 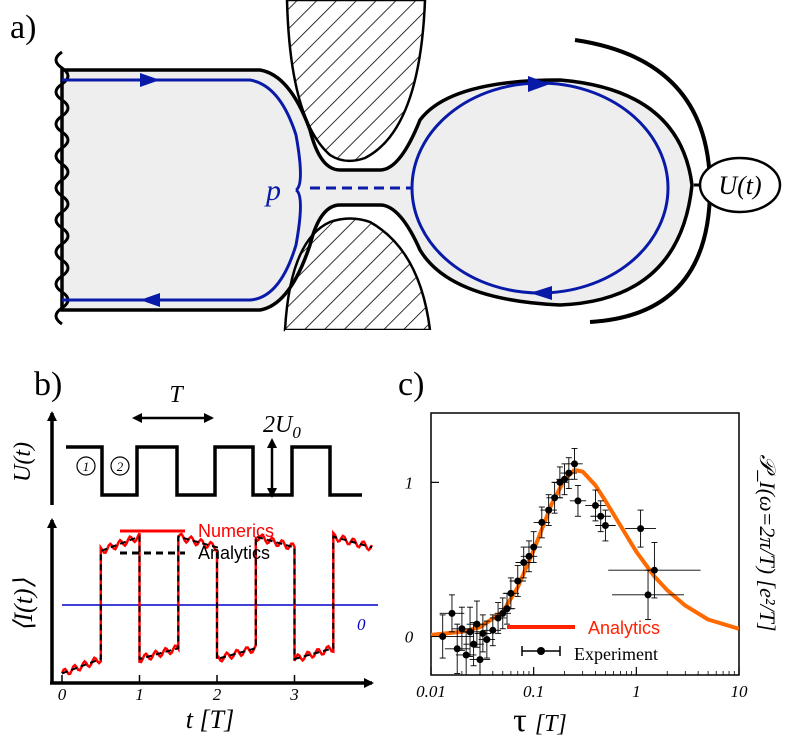 I want to click on b-x-tick-label: 0, so click(x=62, y=694).